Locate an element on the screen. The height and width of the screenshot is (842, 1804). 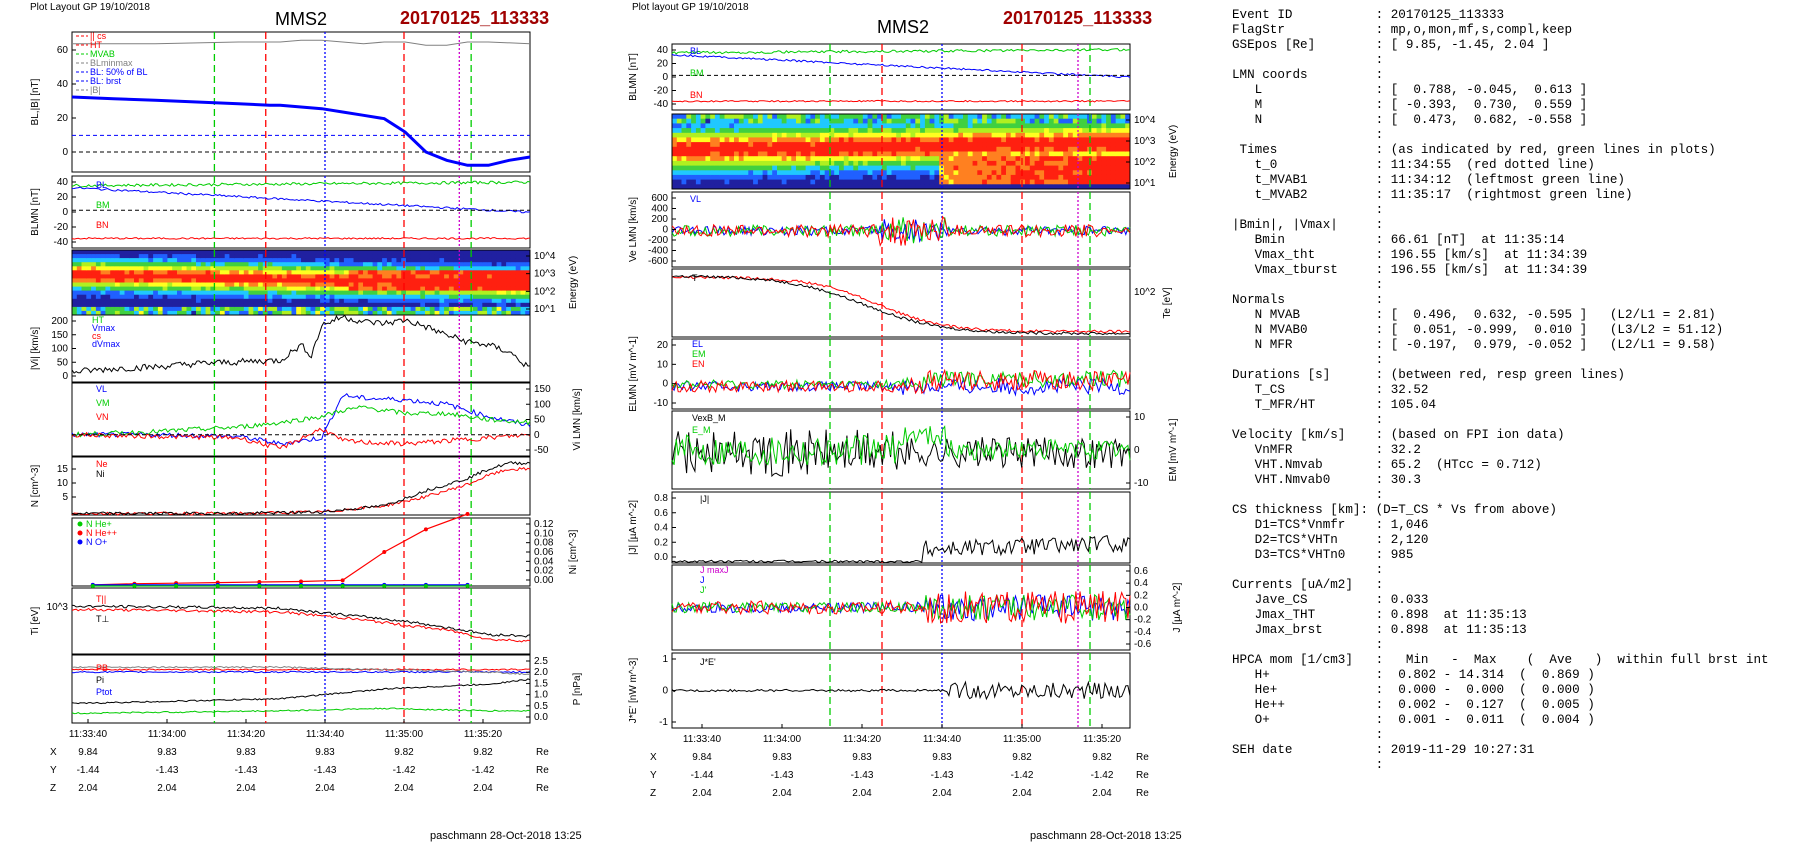
b-legend-label: BLminmax is located at coordinates (111, 63).